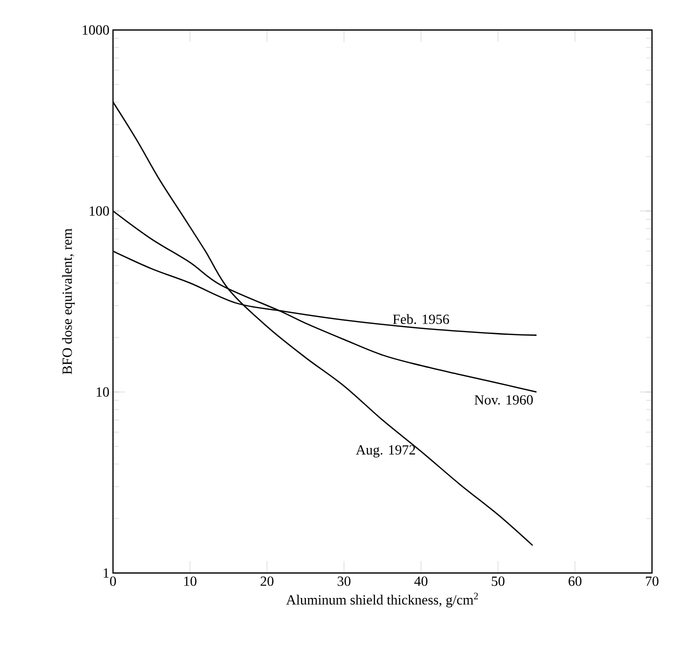 The width and height of the screenshot is (675, 648). I want to click on y-tick-label: 1000, so click(95, 30).